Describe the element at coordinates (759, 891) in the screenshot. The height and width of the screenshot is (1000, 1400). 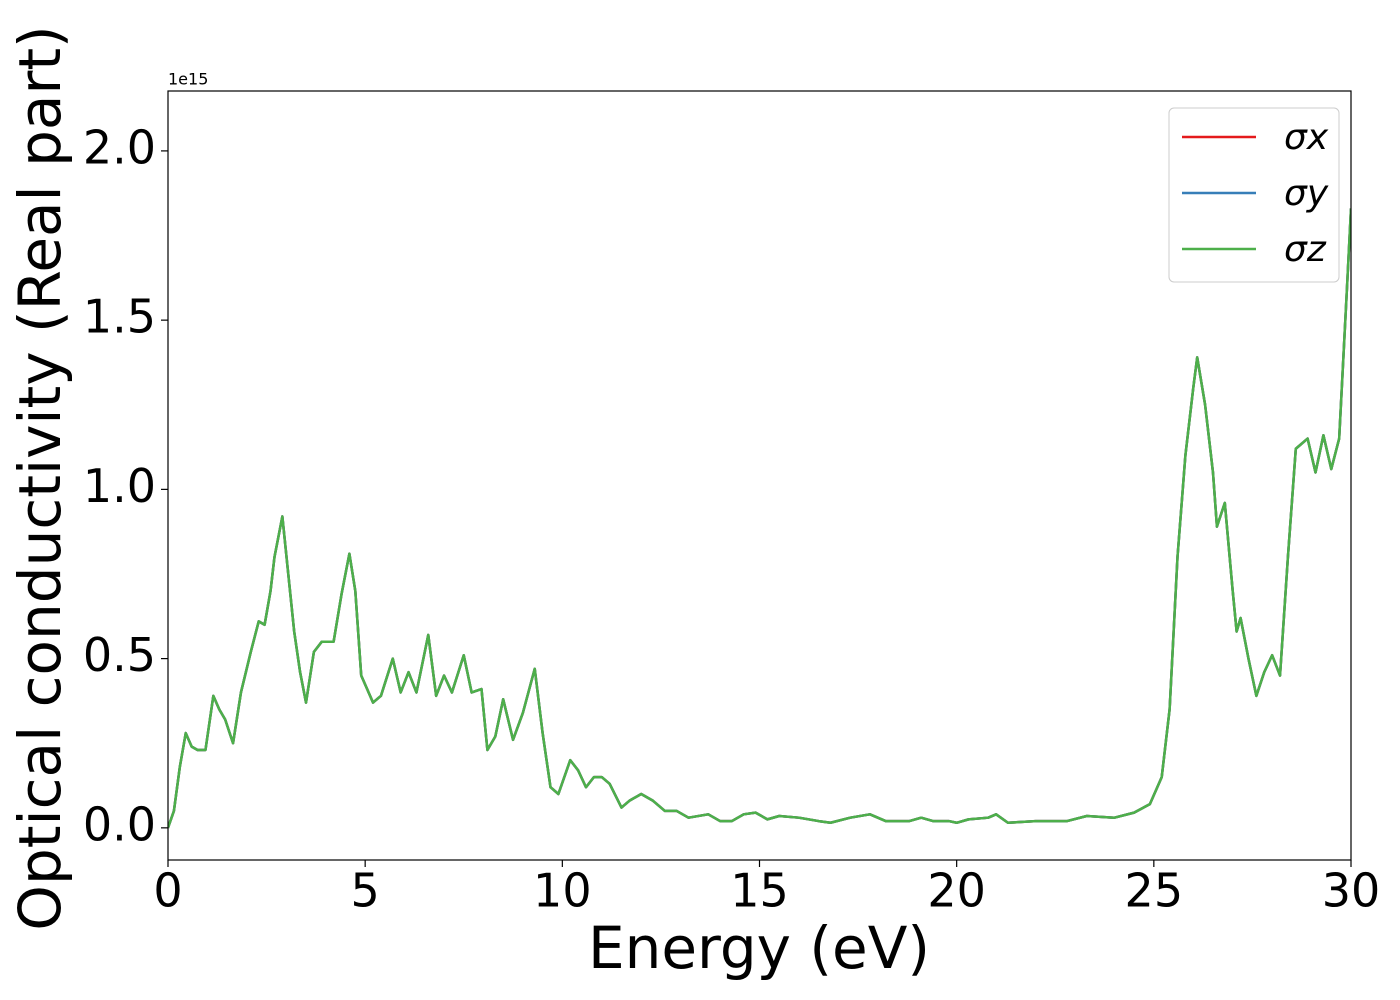
I see `x-tick-label: 15` at that location.